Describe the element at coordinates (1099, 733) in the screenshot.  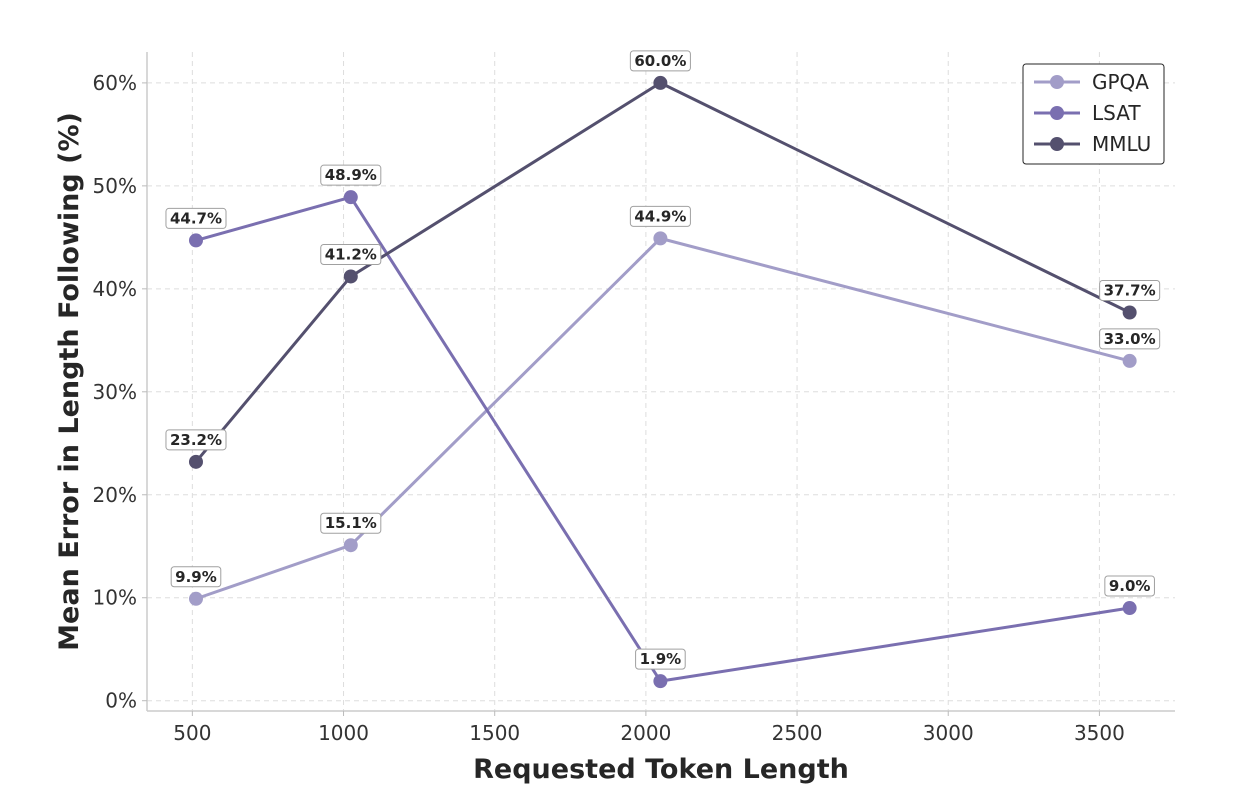
I see `x-tick-label: 3500` at that location.